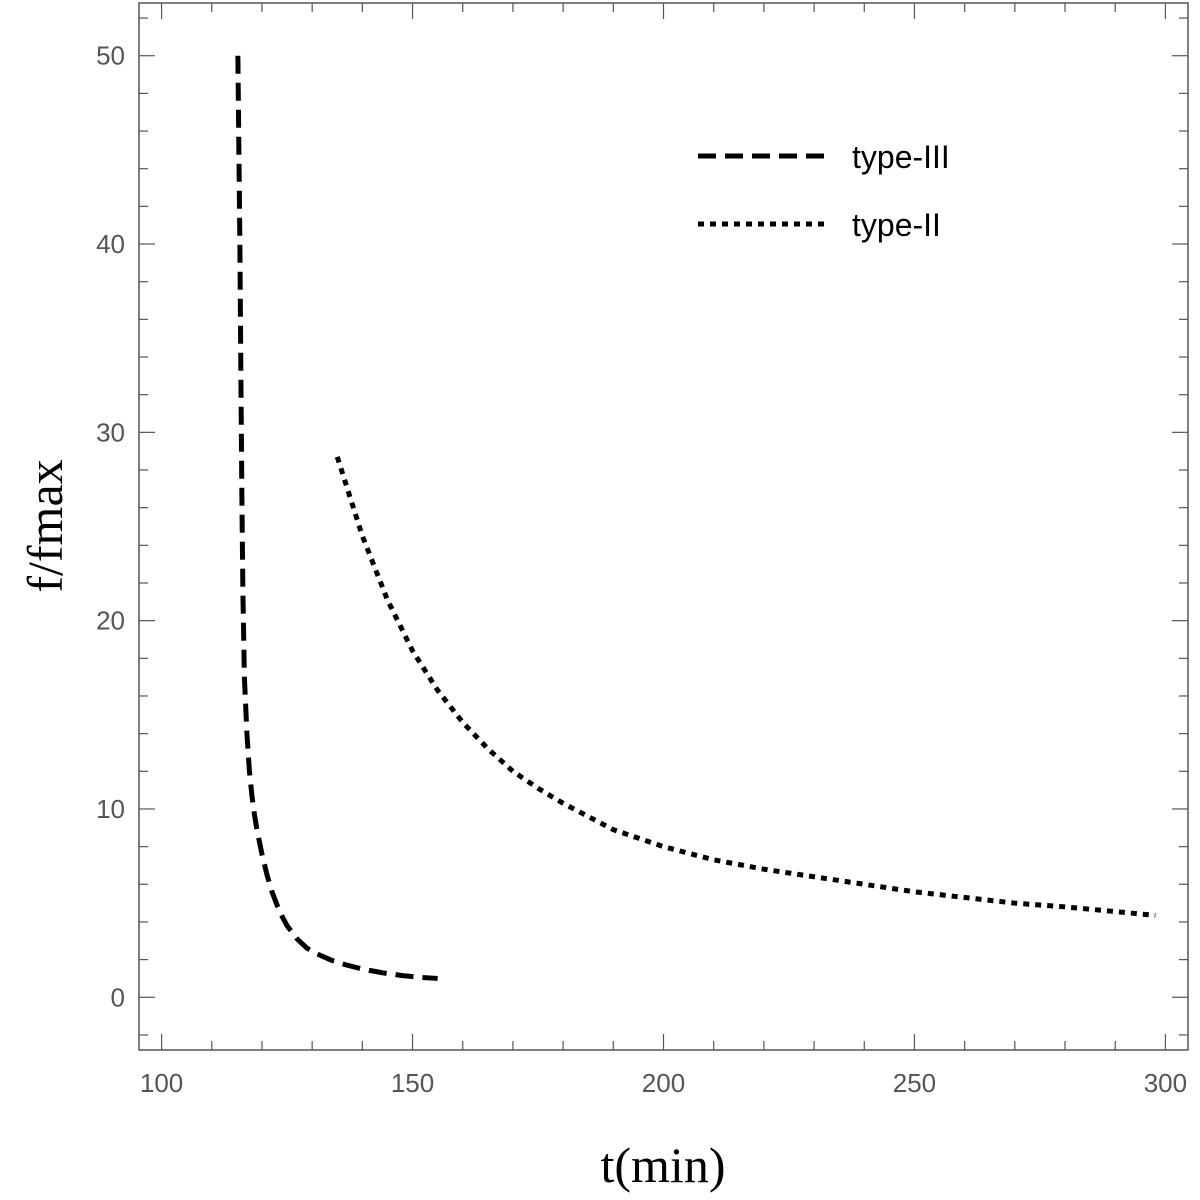 Image resolution: width=1200 pixels, height=1200 pixels. I want to click on y-tick-label: 10, so click(110, 809).